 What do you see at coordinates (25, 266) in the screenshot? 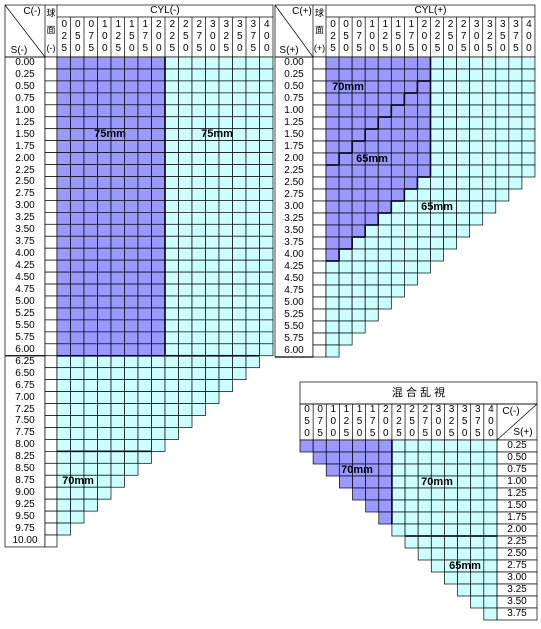
I see `row-label: 4.25` at bounding box center [25, 266].